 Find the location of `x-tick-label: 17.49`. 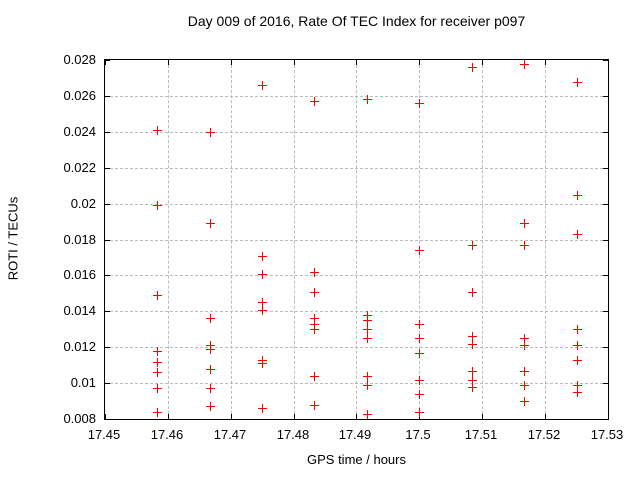

x-tick-label: 17.49 is located at coordinates (355, 434).